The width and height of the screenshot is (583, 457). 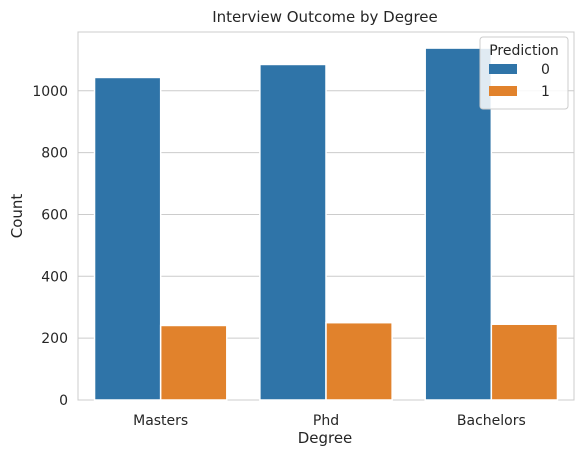 I want to click on legend-label: 0, so click(x=545, y=70).